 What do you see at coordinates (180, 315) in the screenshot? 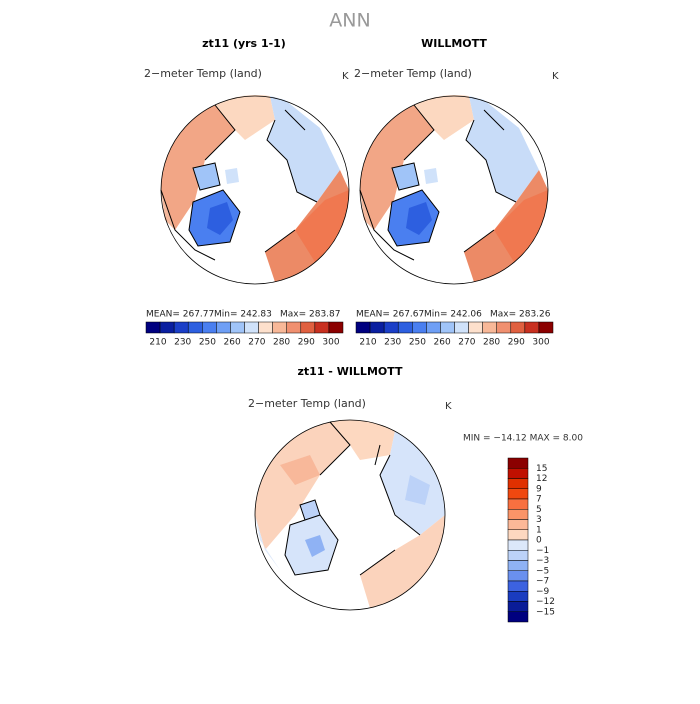
I see `stats: MEAN= 267.77` at bounding box center [180, 315].